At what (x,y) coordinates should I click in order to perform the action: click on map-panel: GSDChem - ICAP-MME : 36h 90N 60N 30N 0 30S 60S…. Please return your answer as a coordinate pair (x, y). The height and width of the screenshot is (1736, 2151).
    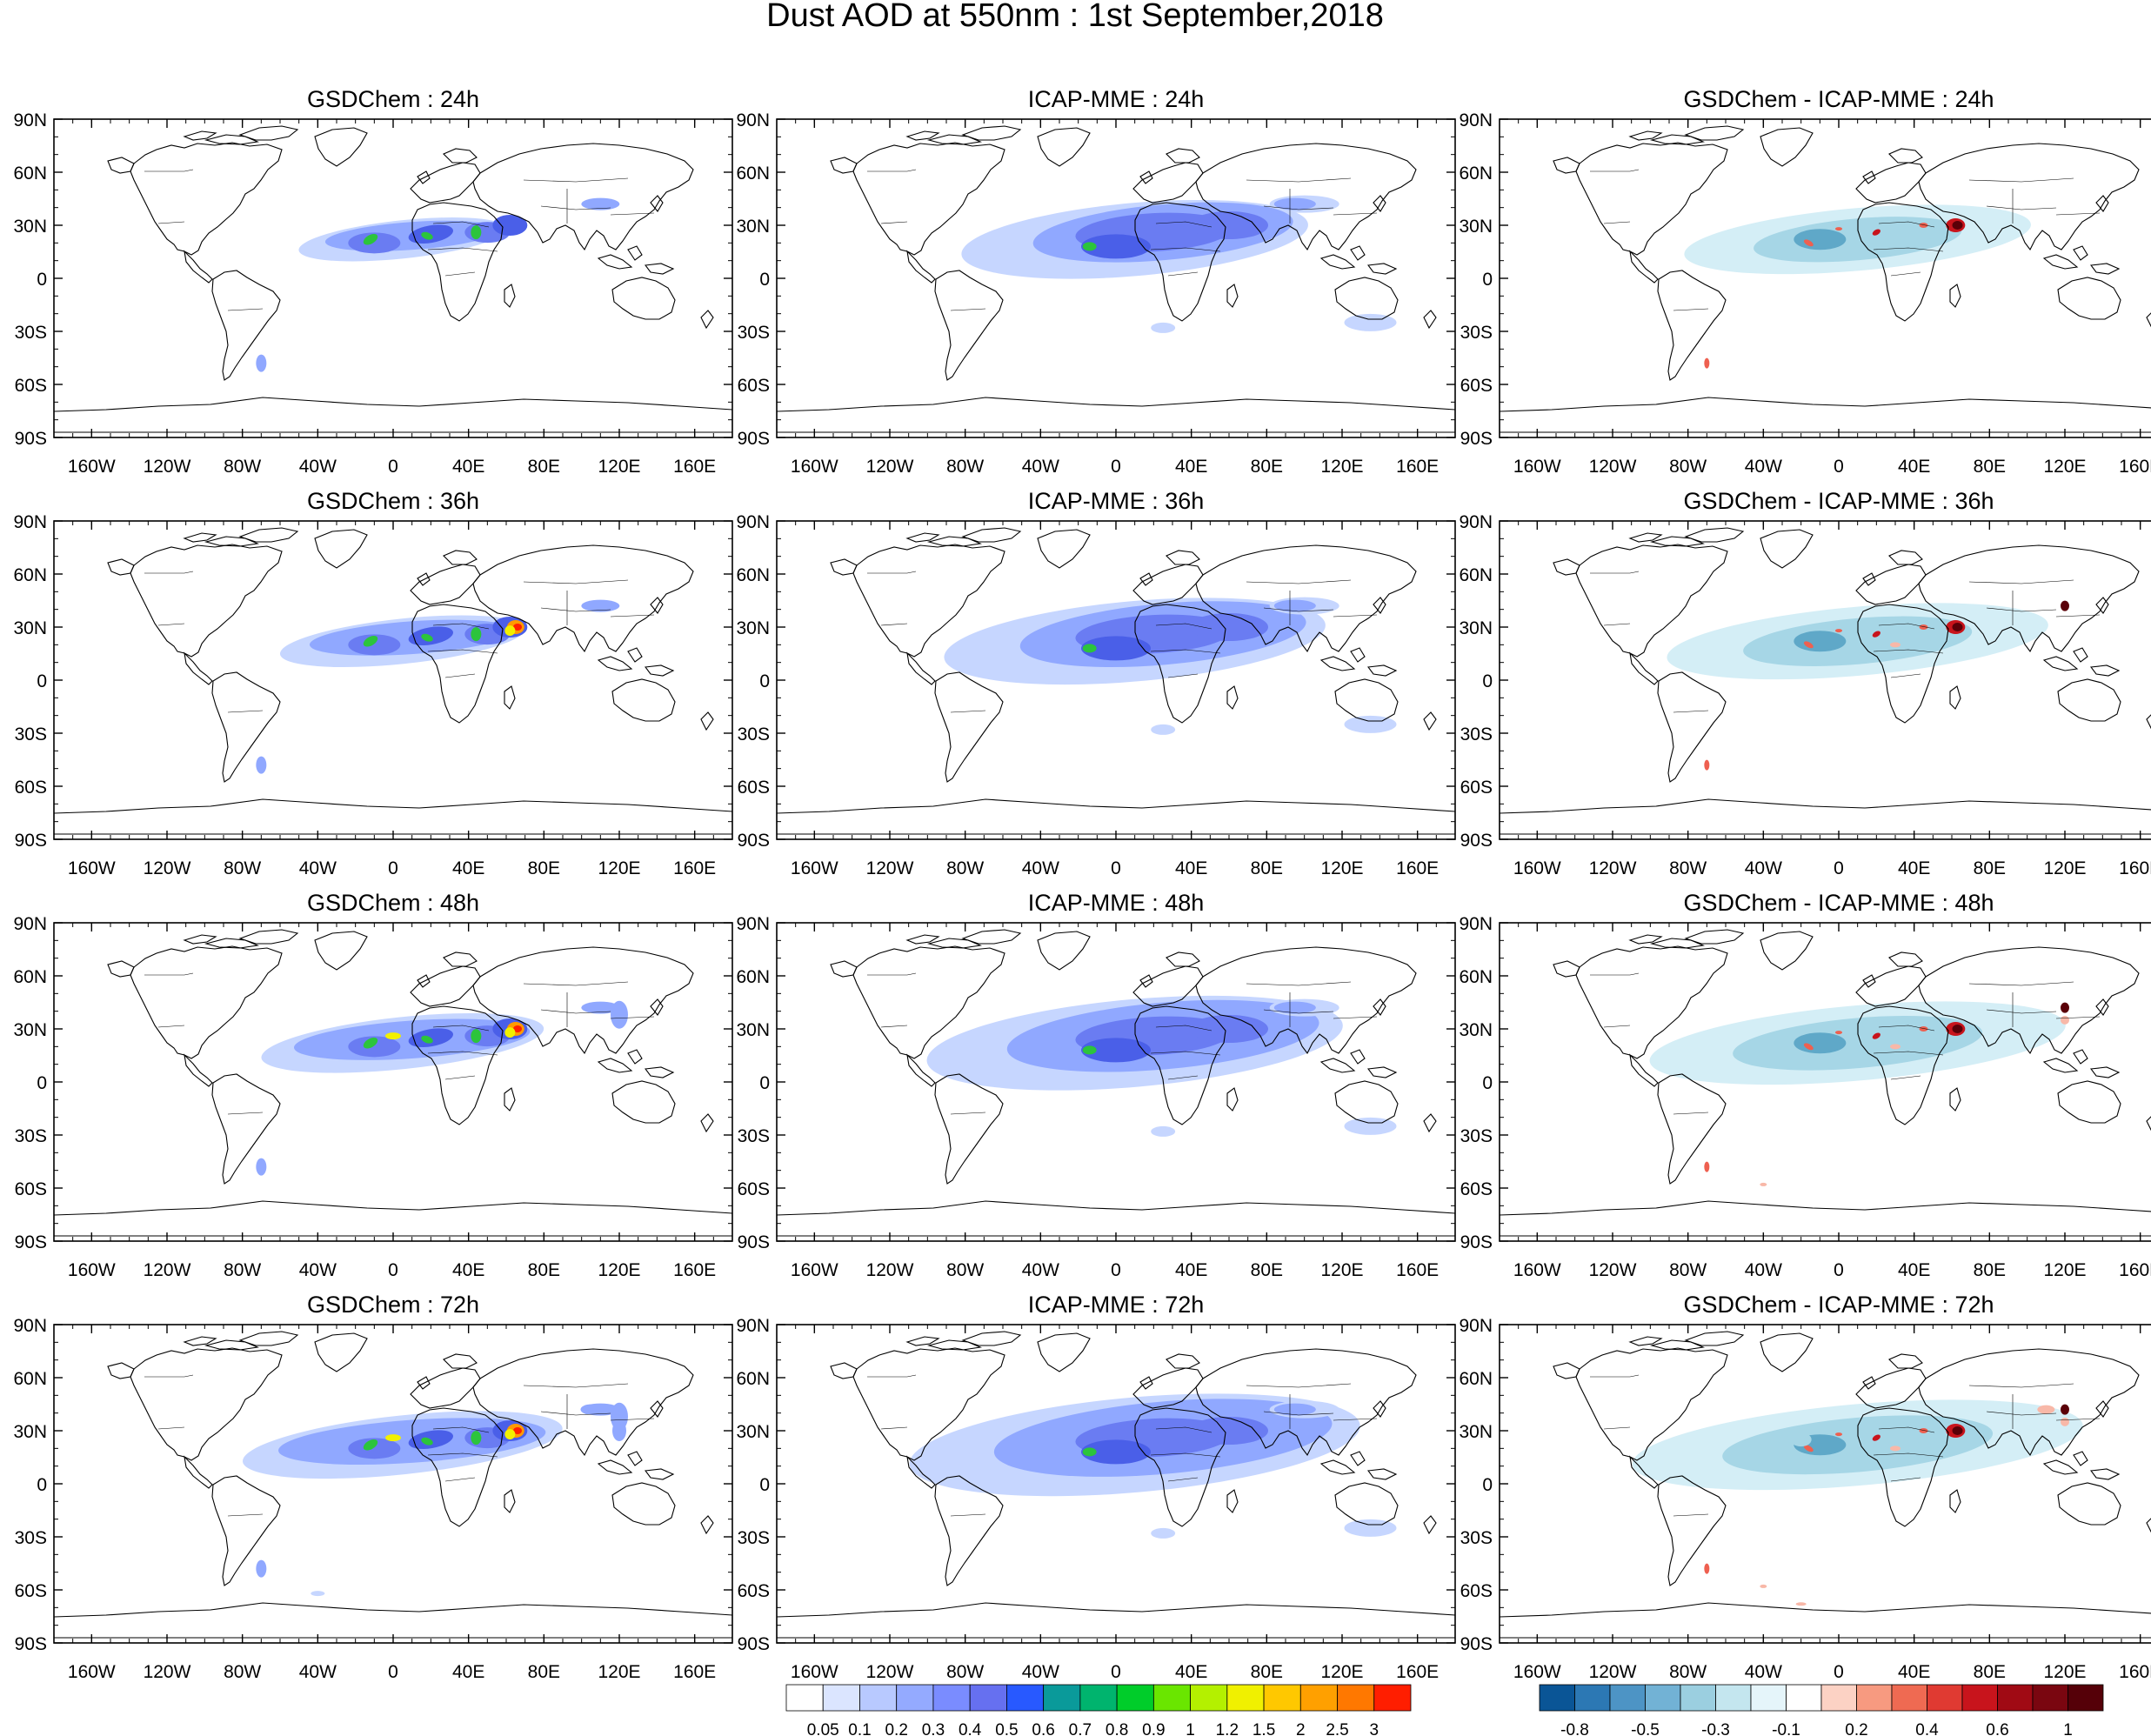
    Looking at the image, I should click on (1805, 683).